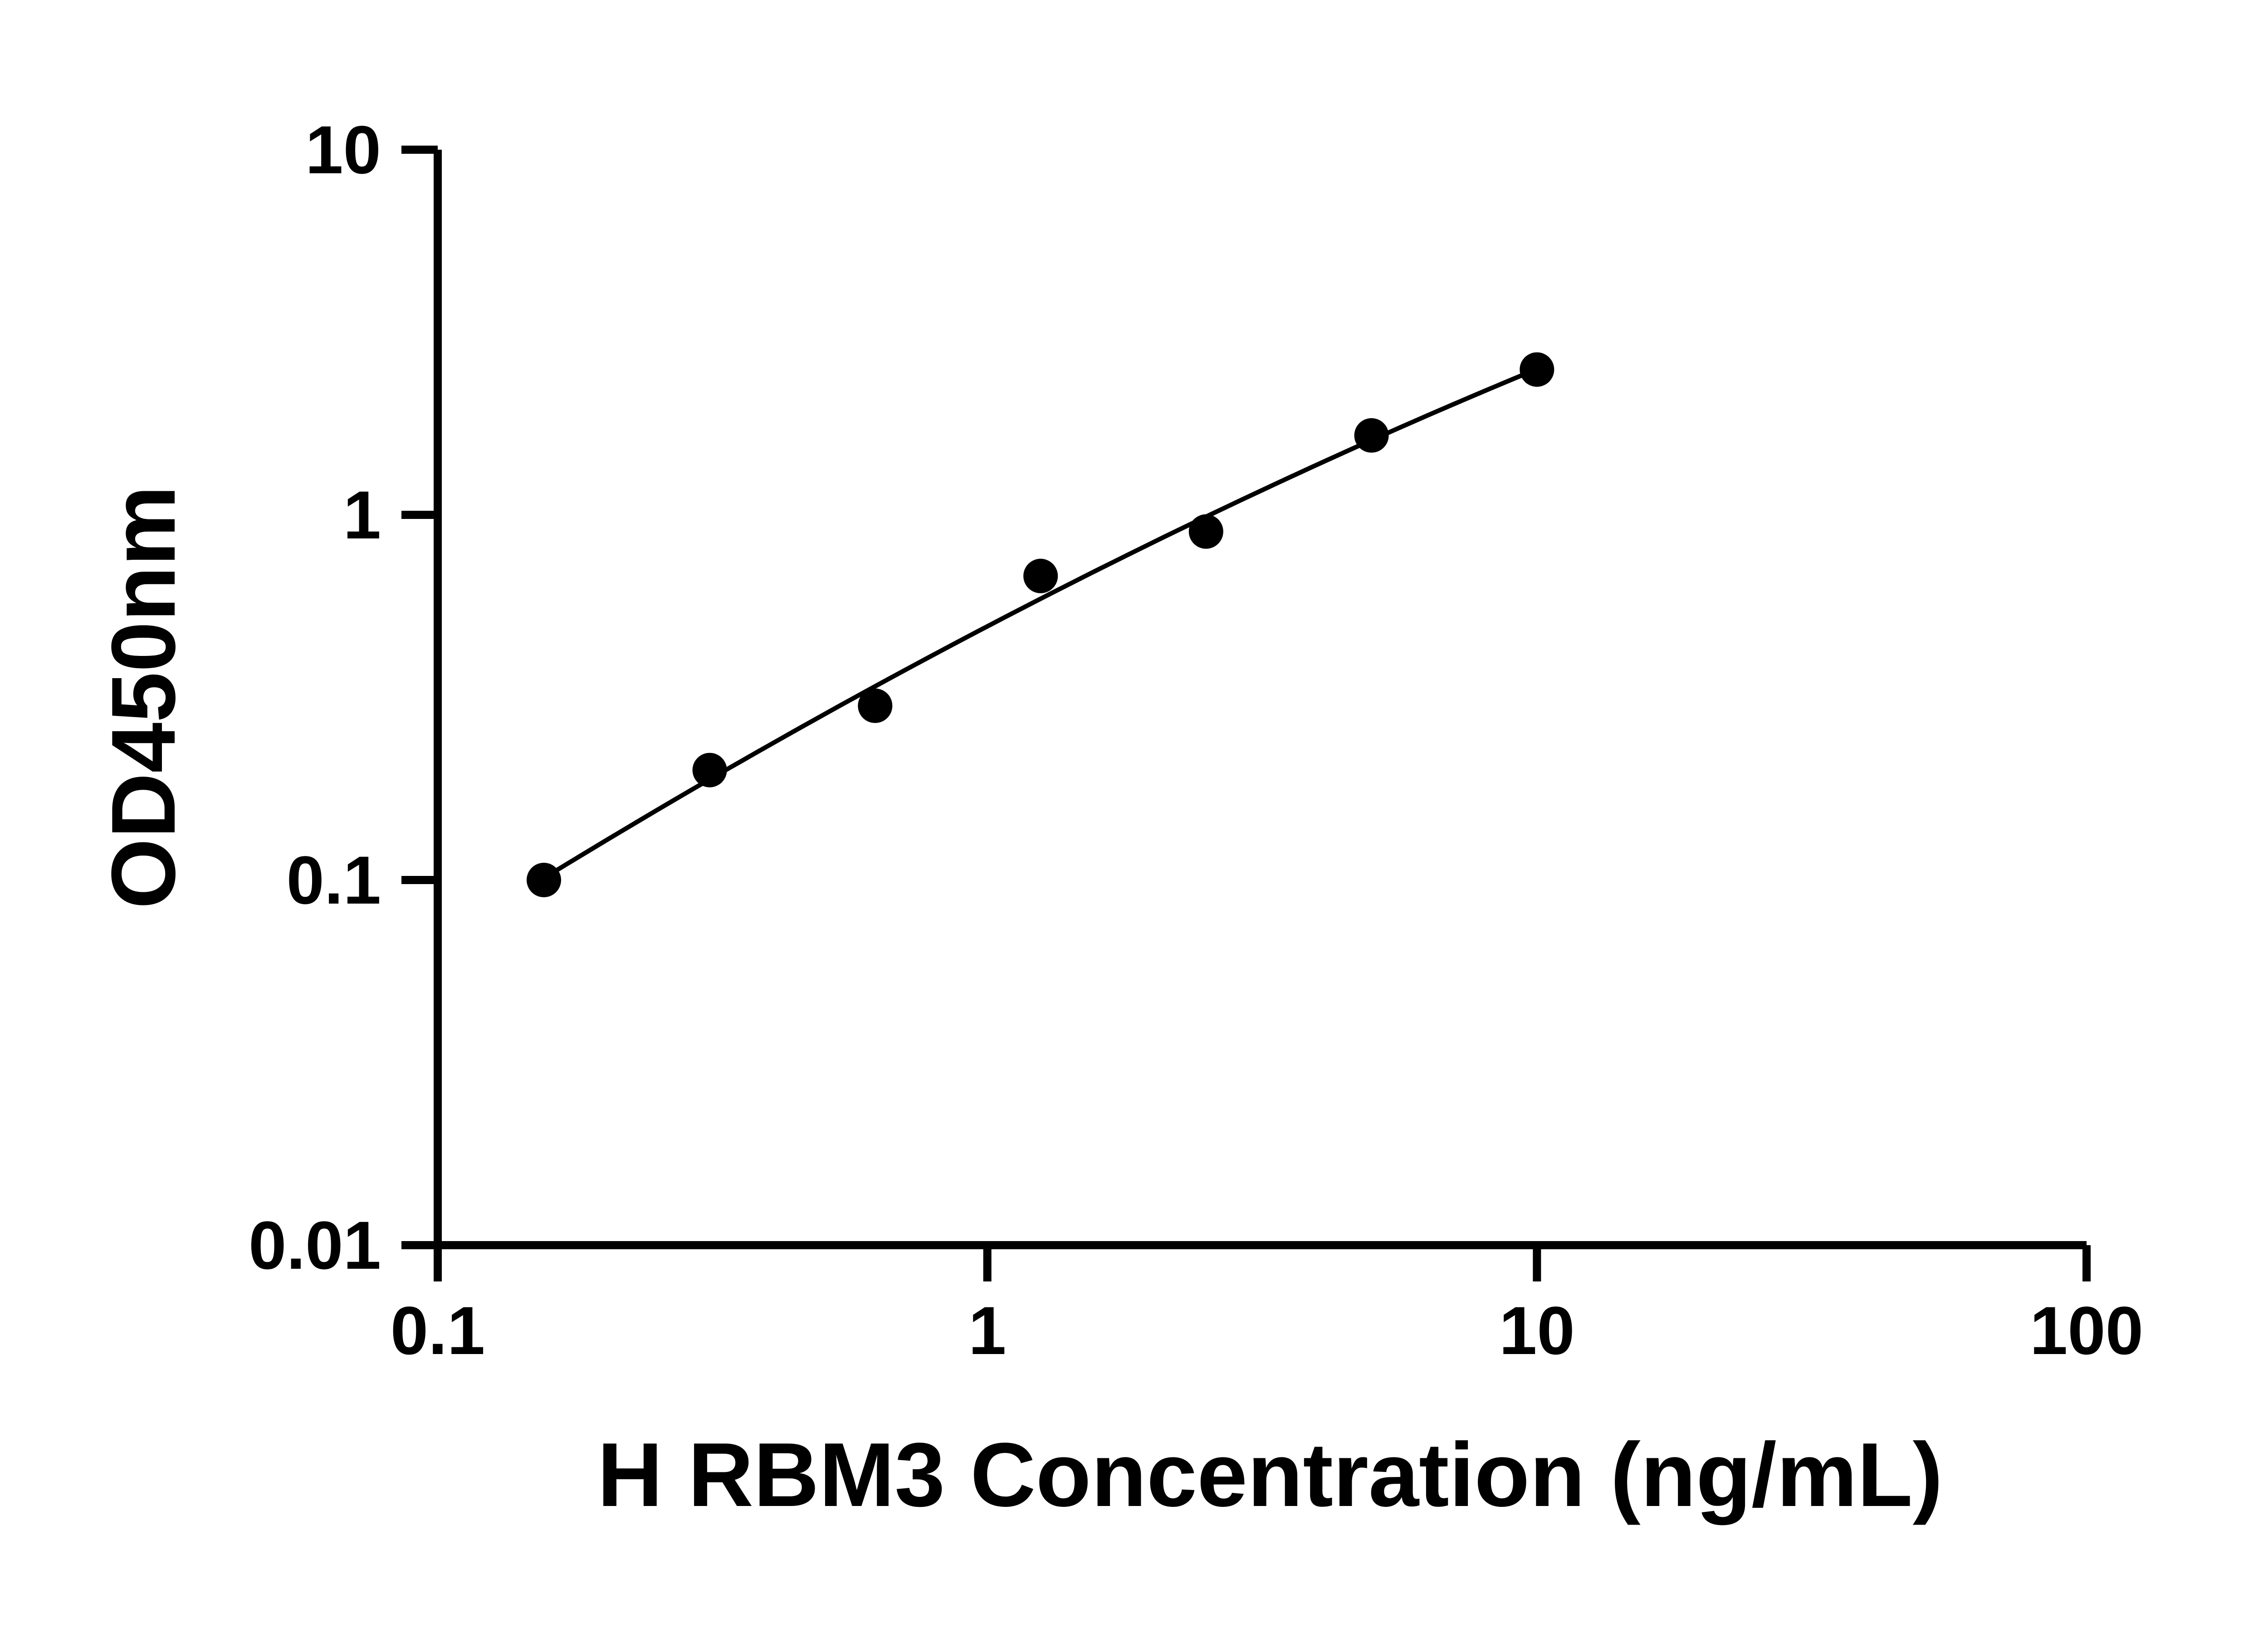 The height and width of the screenshot is (1633, 2268). Describe the element at coordinates (1270, 1474) in the screenshot. I see `x-axis-title: H RBM3 Concentration (ng/mL)` at that location.